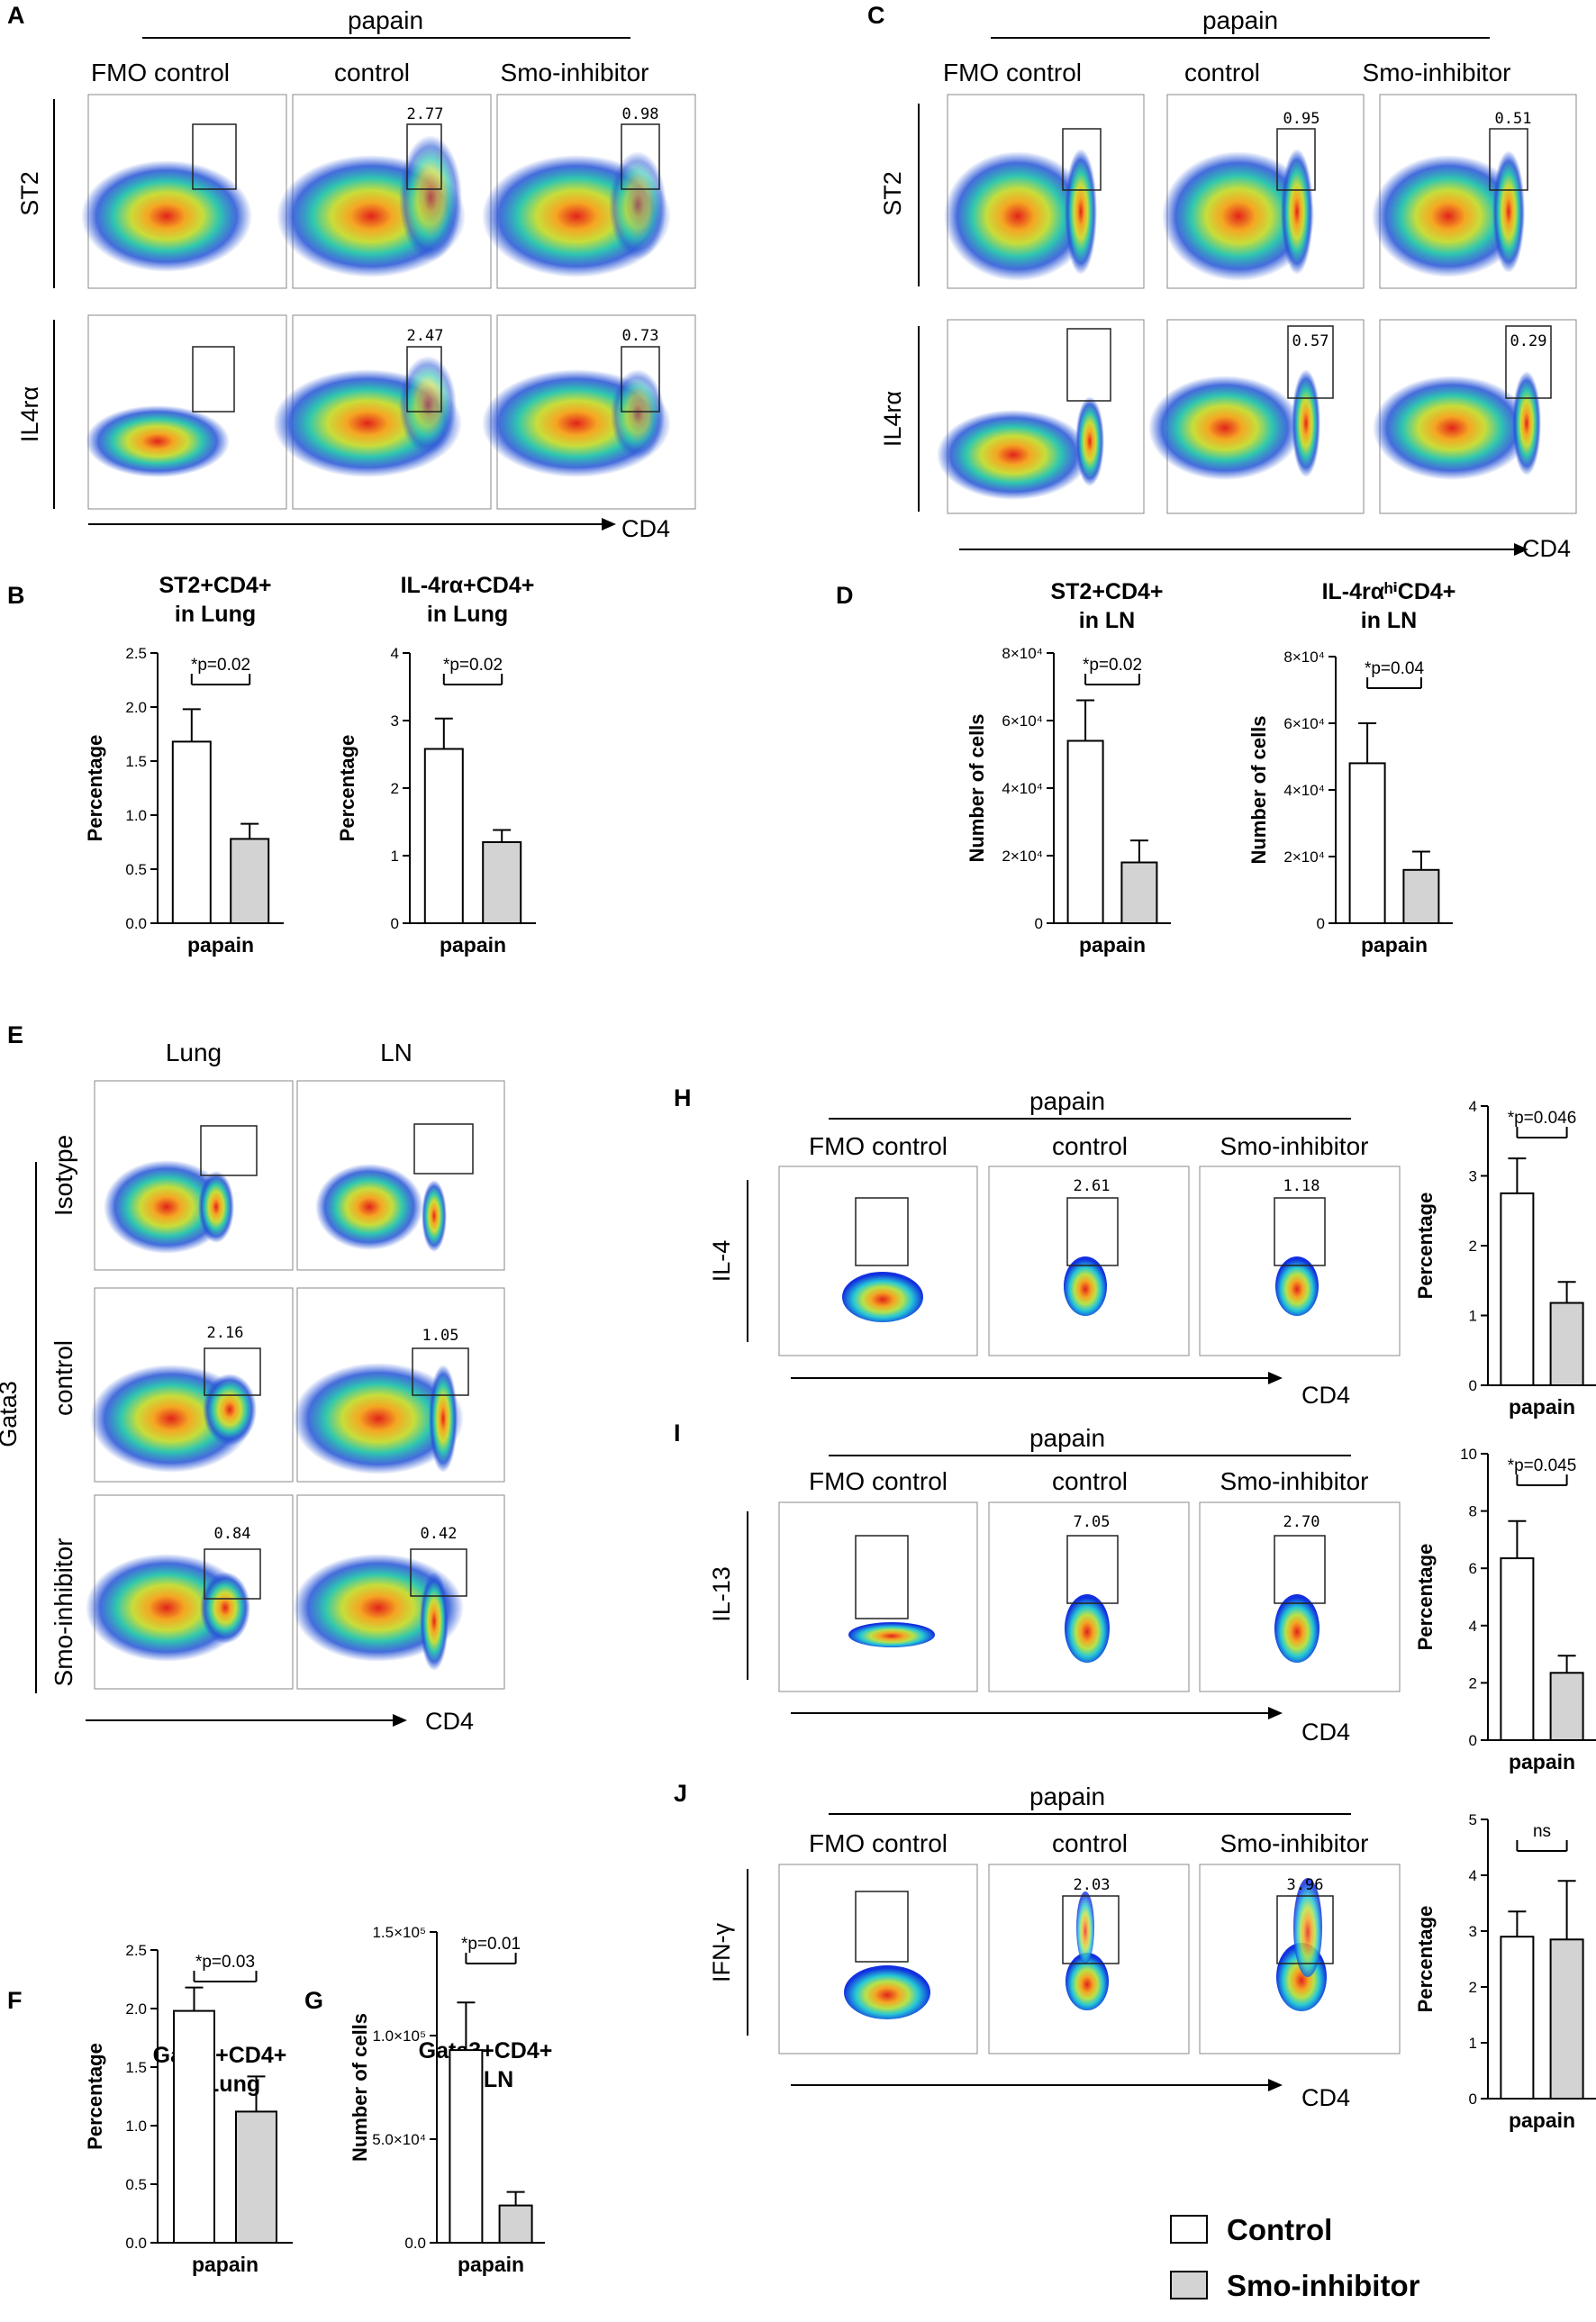 The height and width of the screenshot is (2322, 1596). Describe the element at coordinates (640, 114) in the screenshot. I see `gate-value: 0.98` at that location.